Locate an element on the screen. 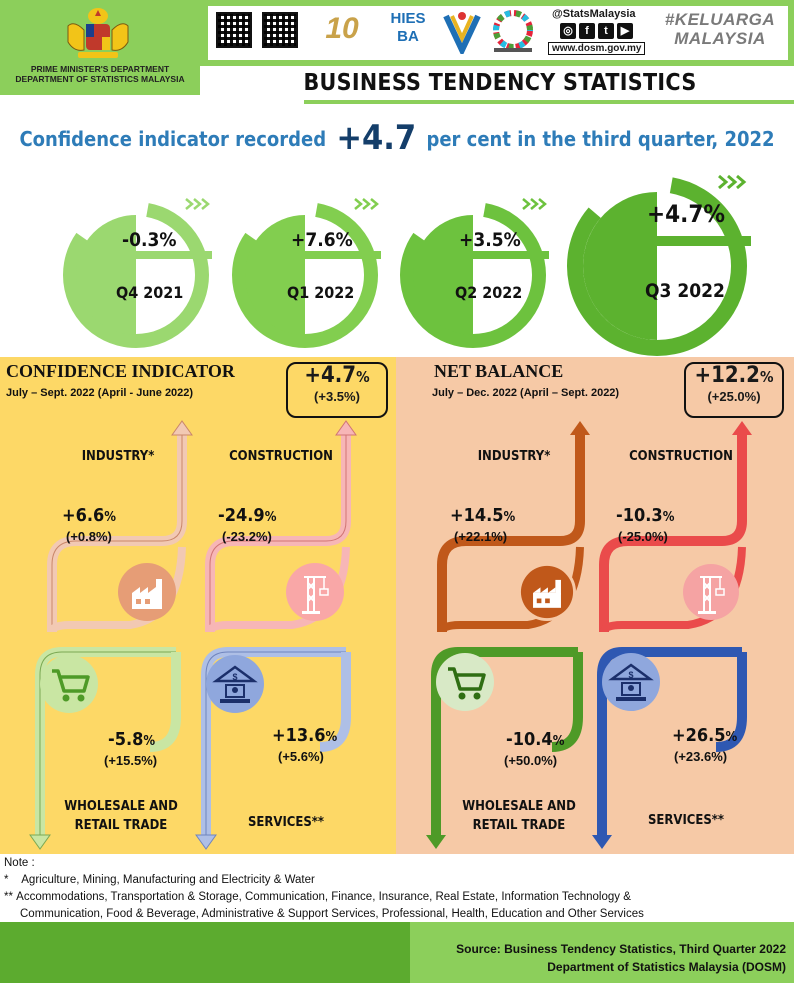 This screenshot has width=794, height=983. title-underline is located at coordinates (549, 102).